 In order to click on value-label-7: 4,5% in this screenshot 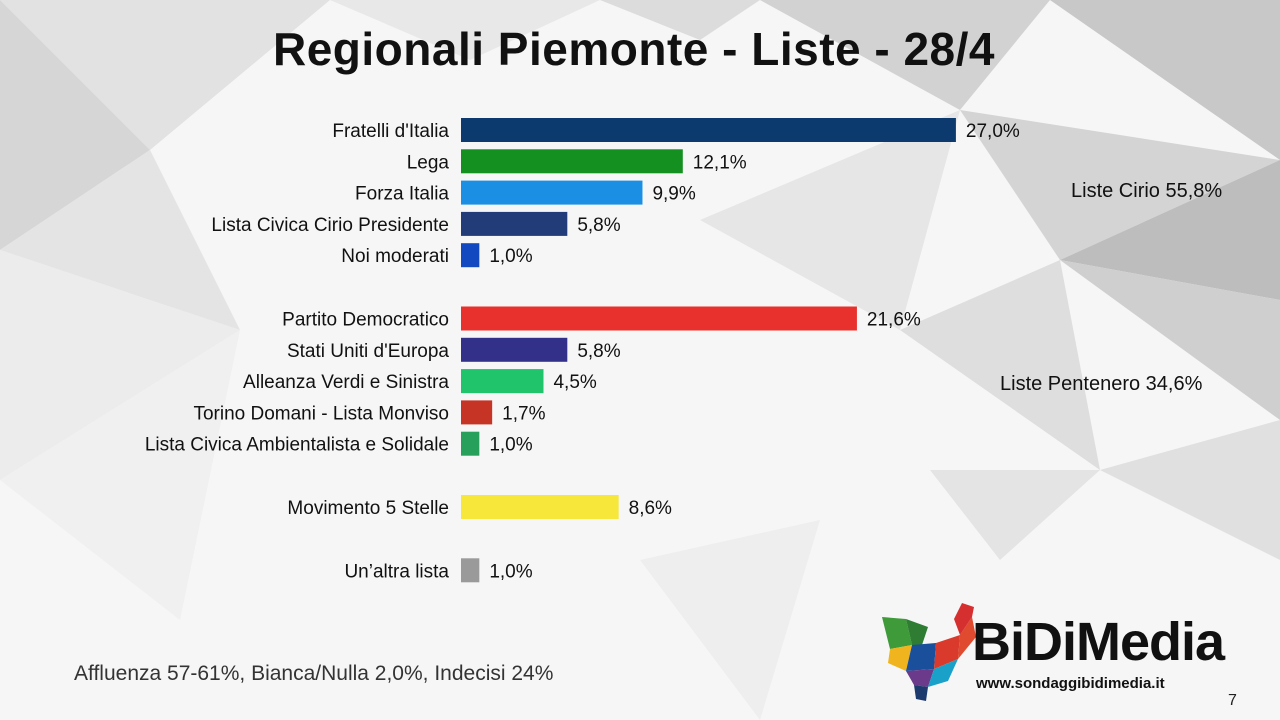, I will do `click(574, 382)`.